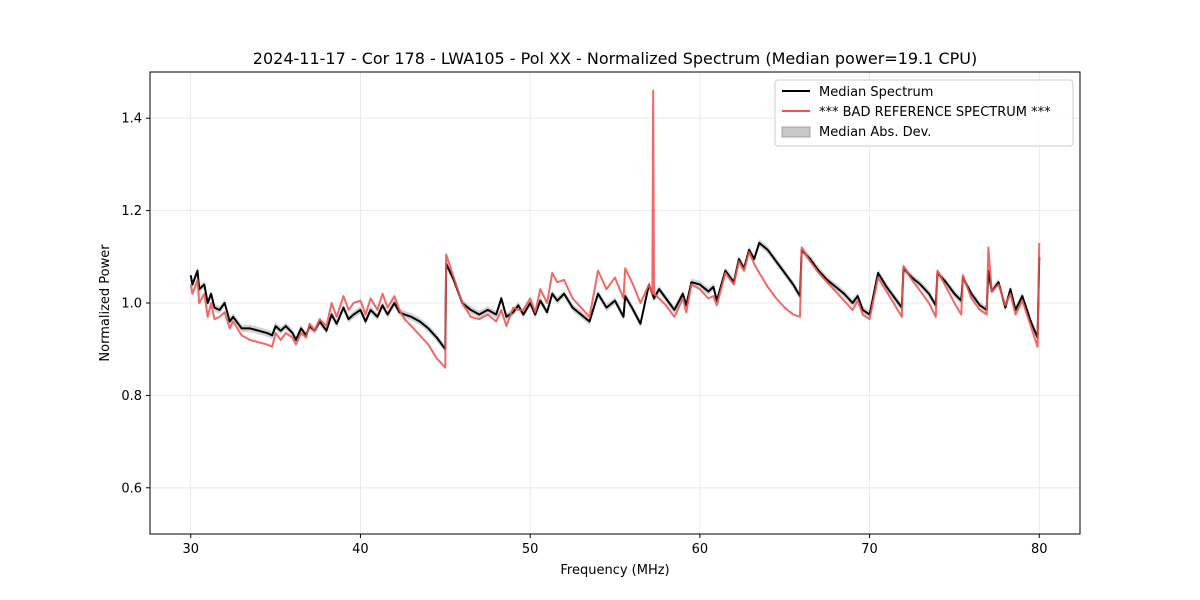  What do you see at coordinates (530, 549) in the screenshot?
I see `x-tick-label: 50` at bounding box center [530, 549].